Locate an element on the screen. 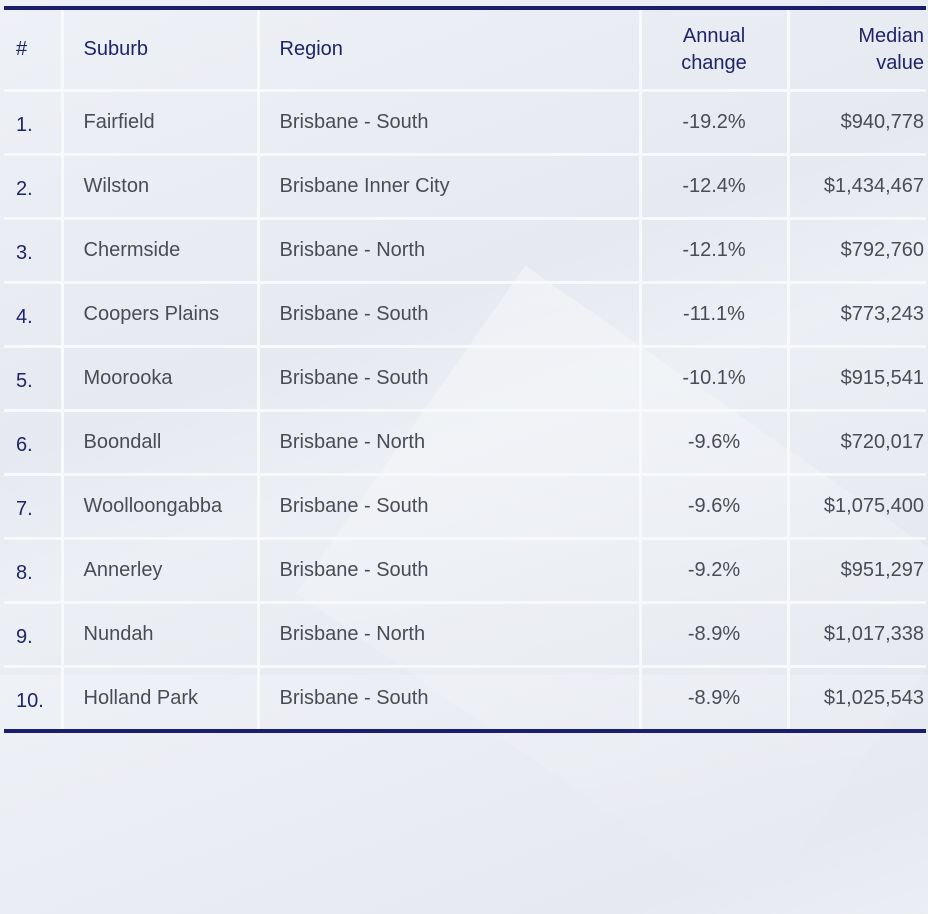 The height and width of the screenshot is (914, 928). cell-median-value: $792,760 is located at coordinates (857, 251).